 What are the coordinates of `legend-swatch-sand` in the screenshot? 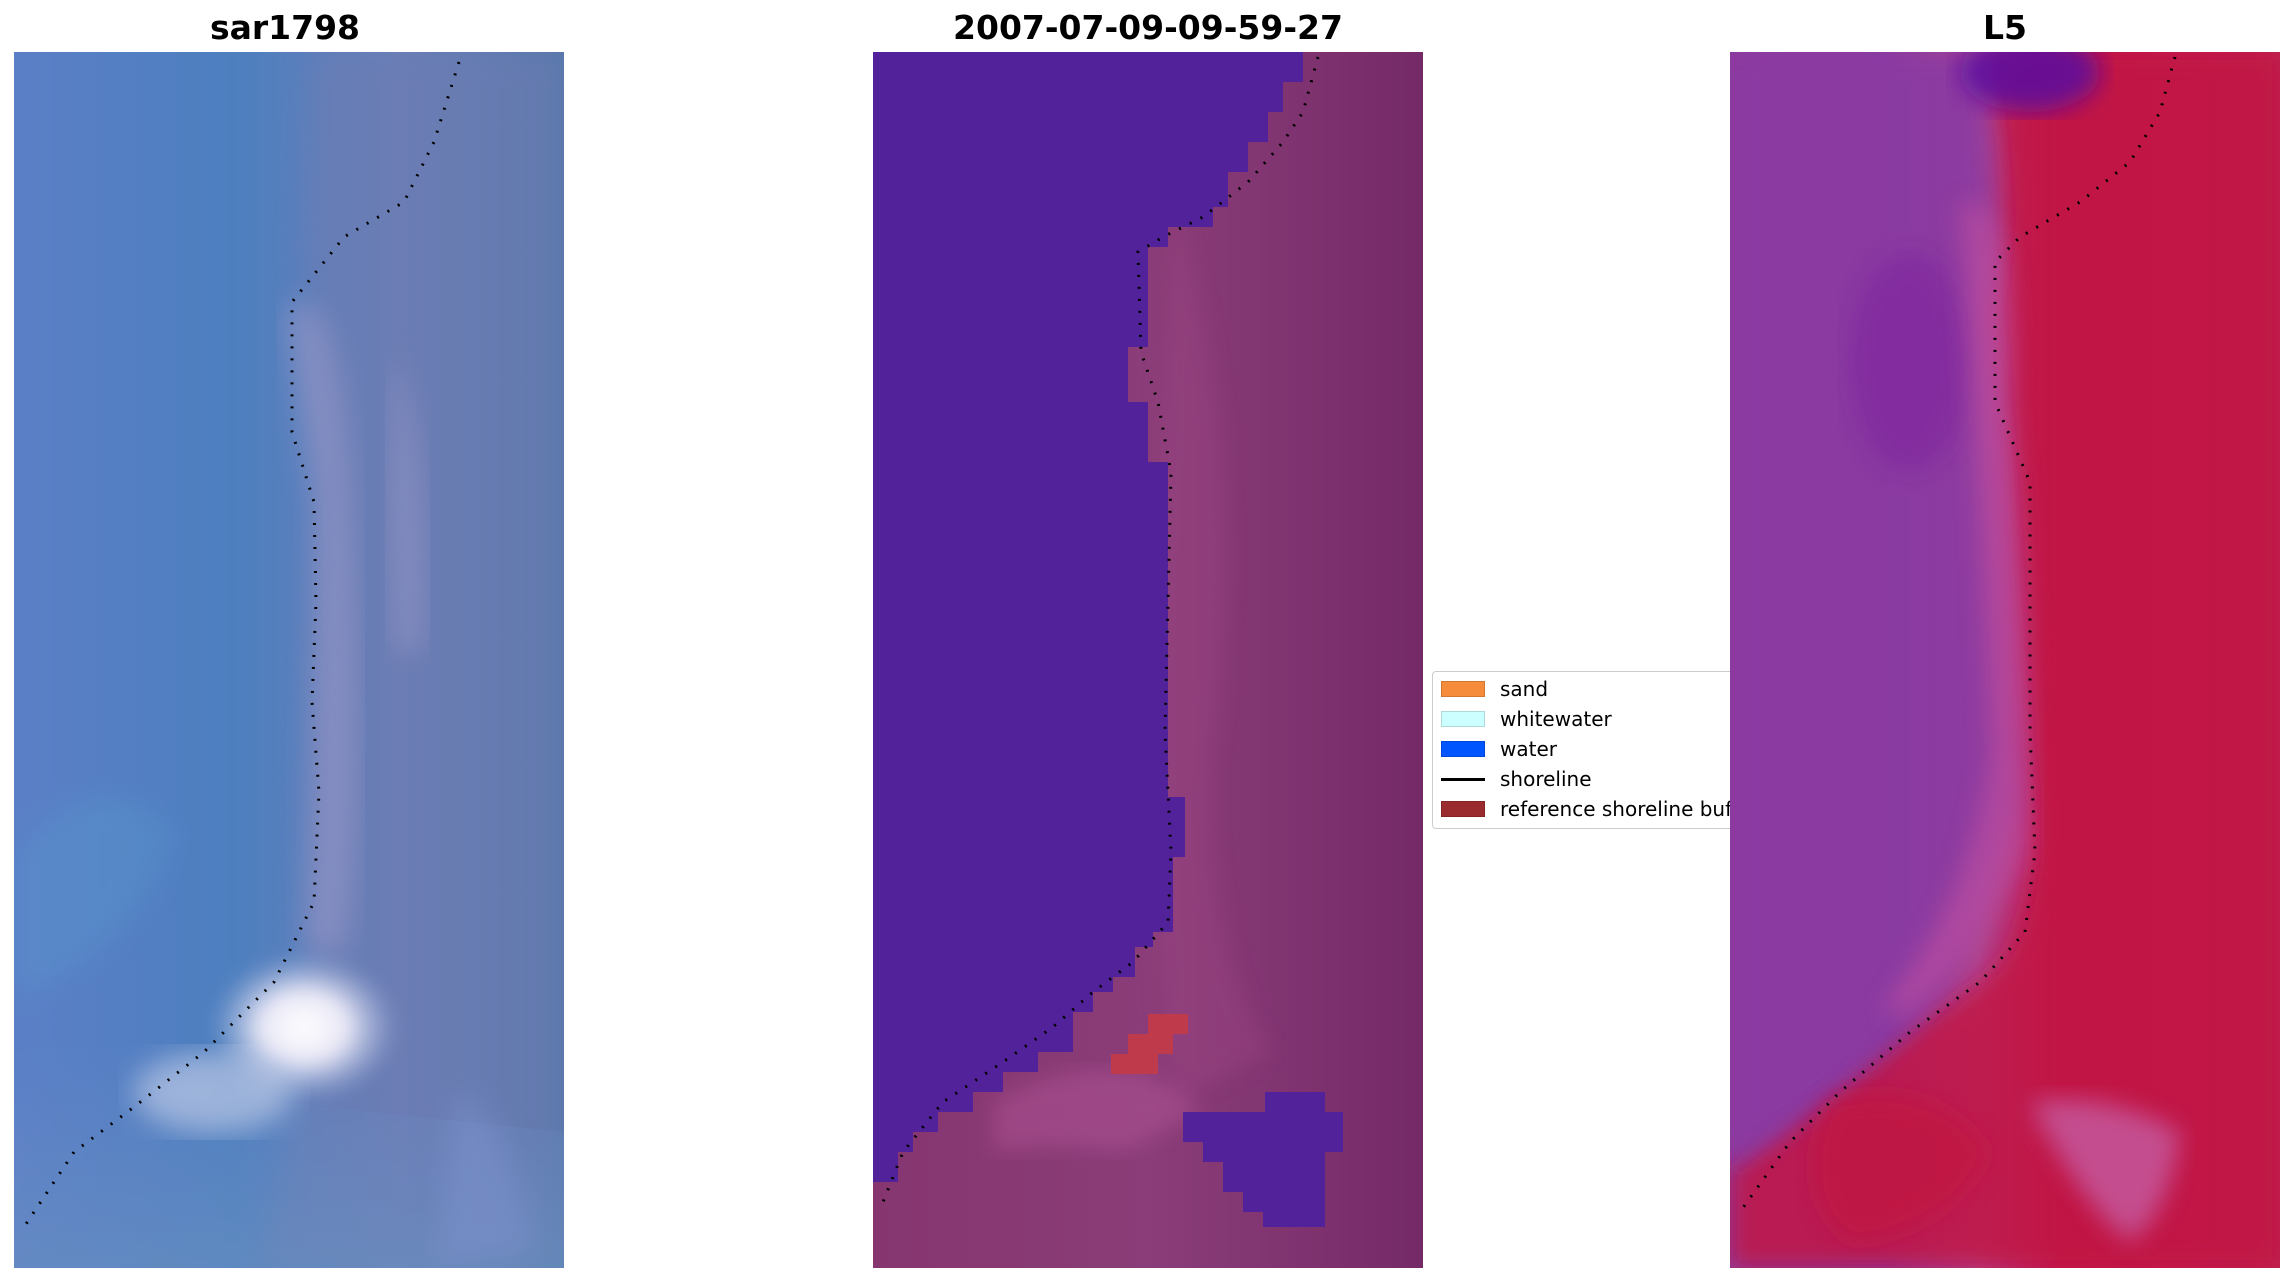 It's located at (1463, 689).